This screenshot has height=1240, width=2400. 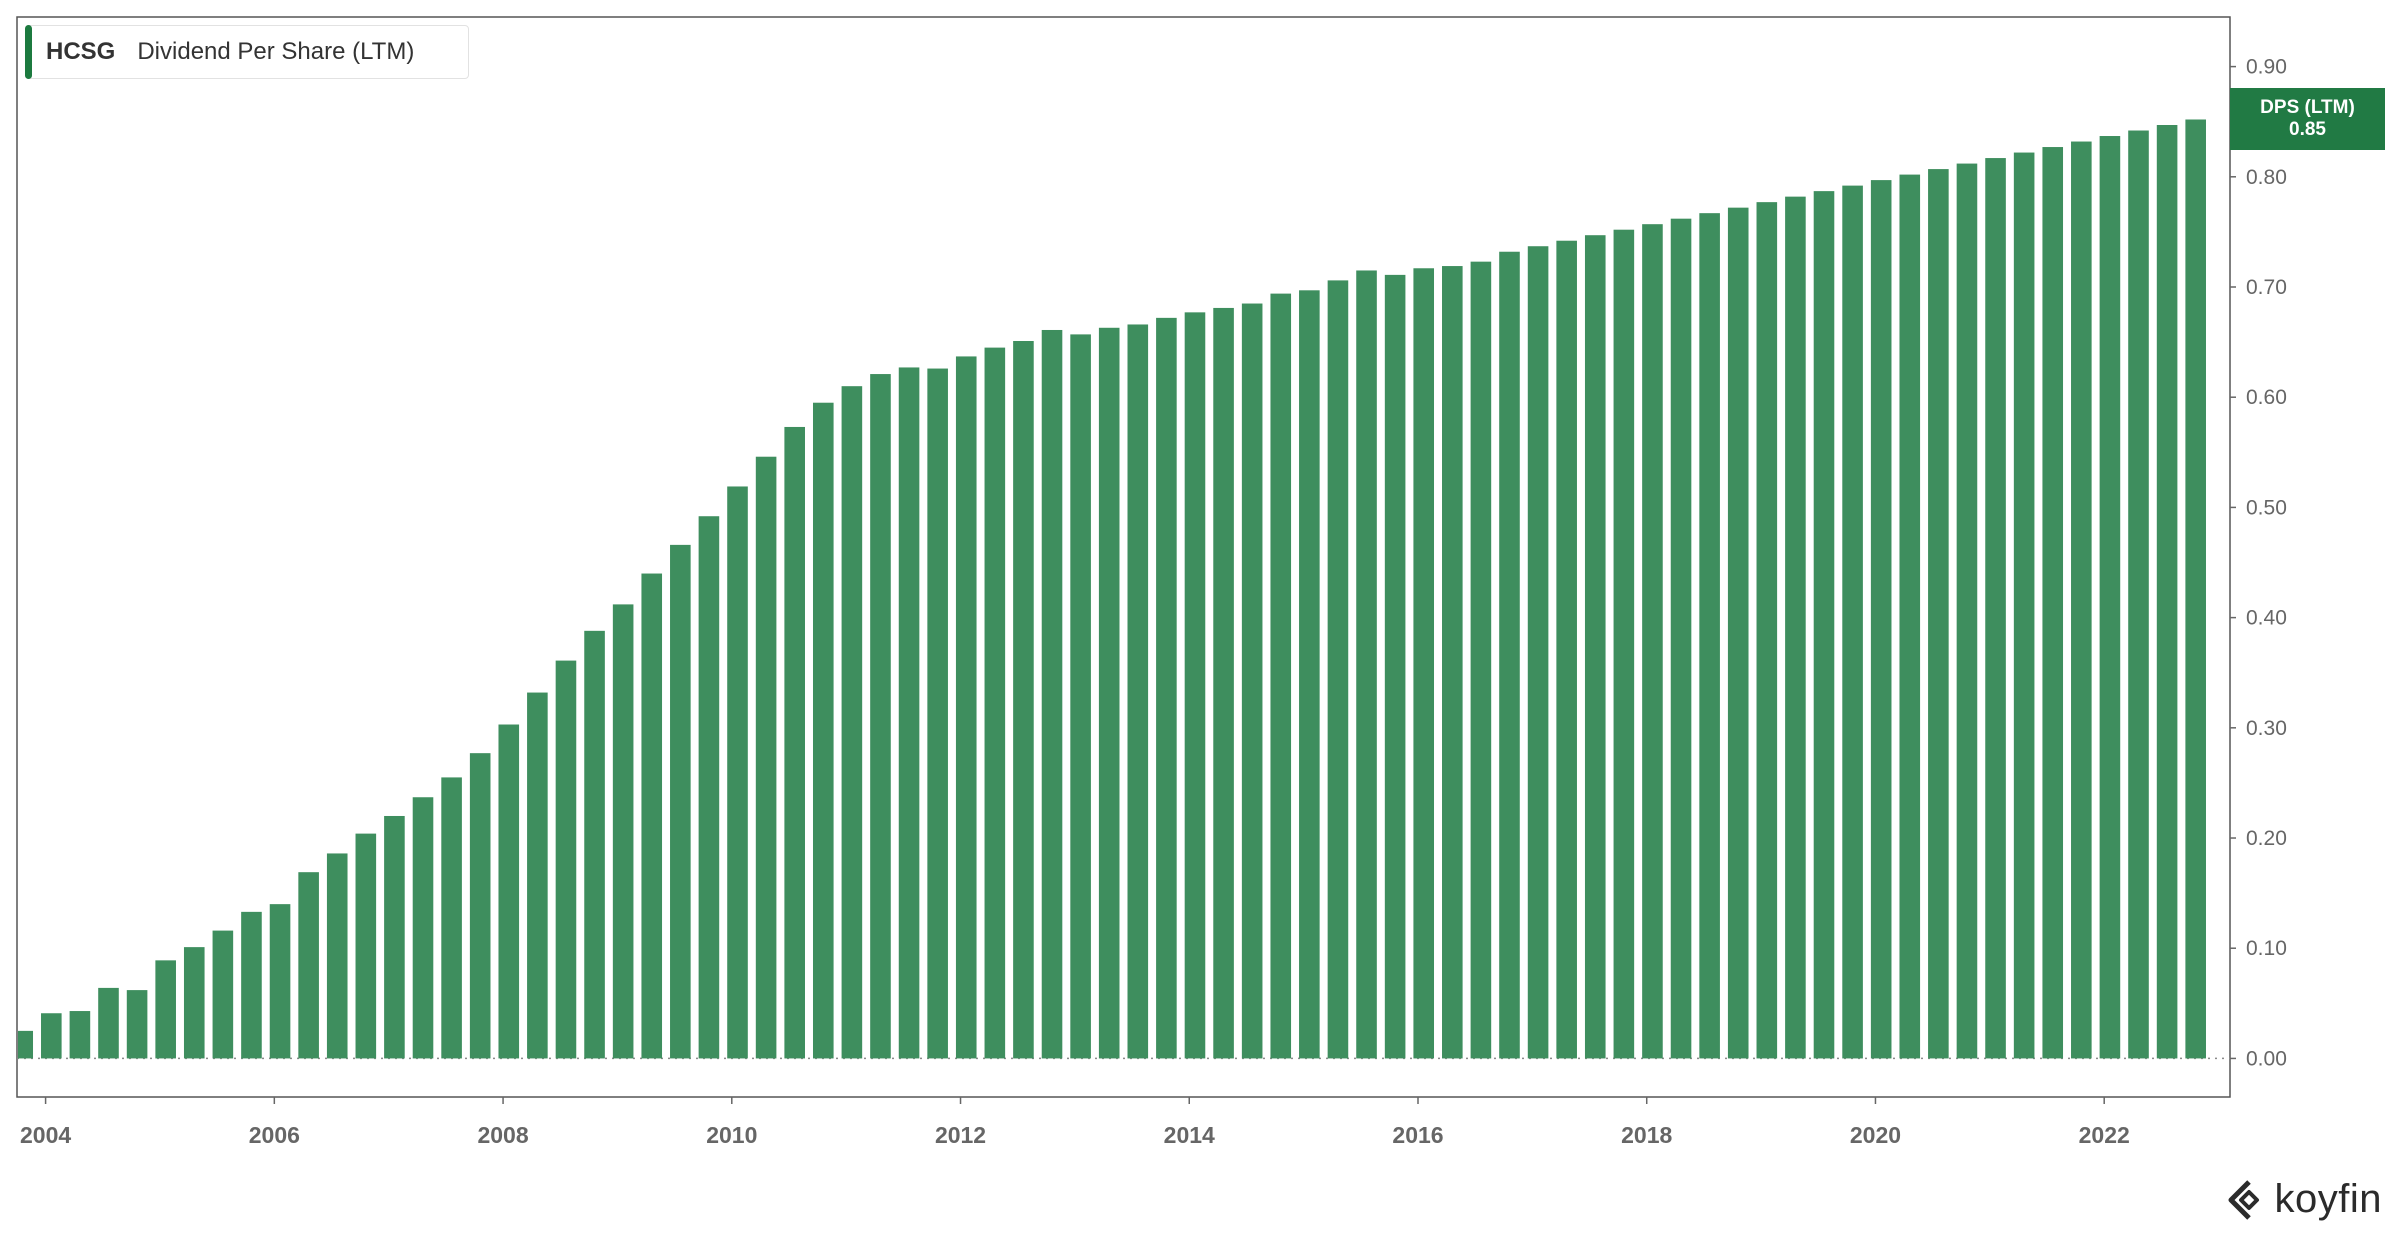 I want to click on y-tick-label: 0.40, so click(x=2266, y=618).